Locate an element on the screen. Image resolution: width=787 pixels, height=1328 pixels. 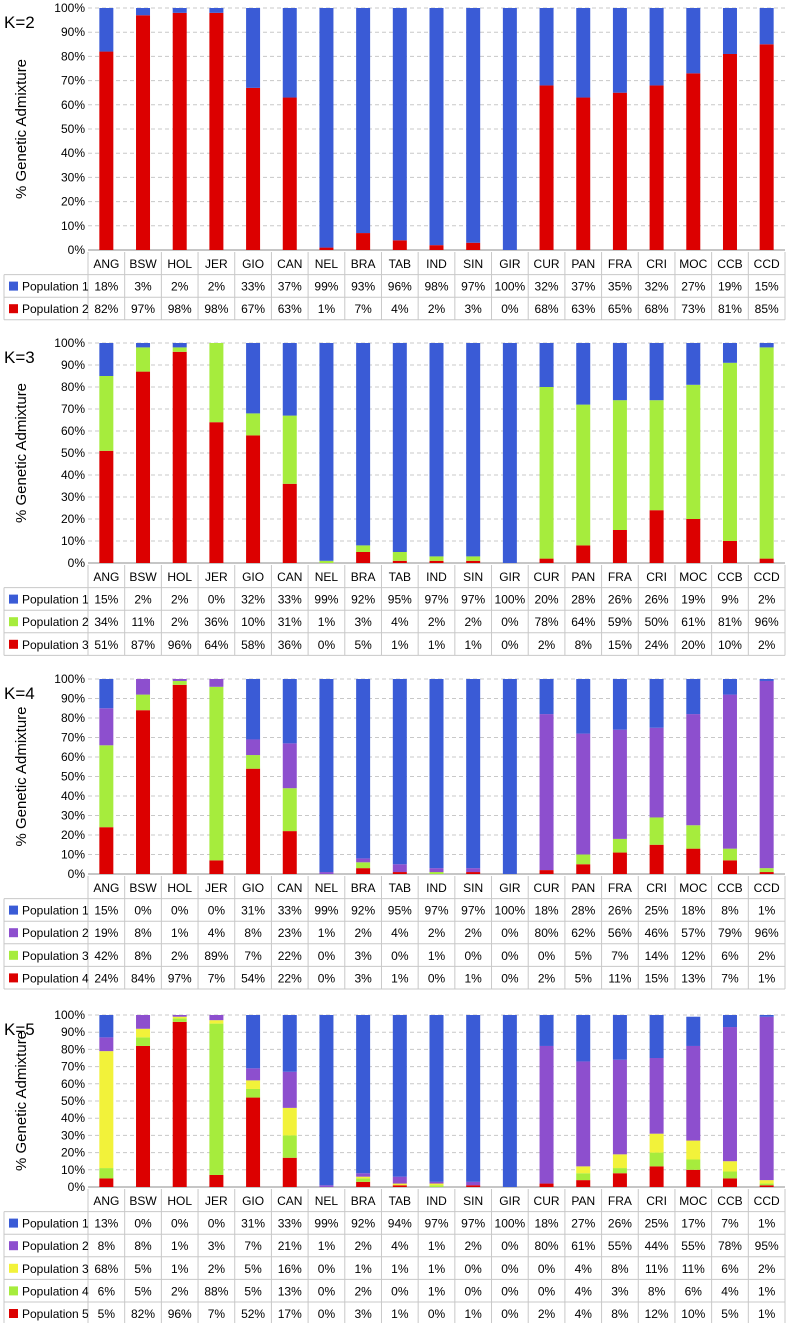
table-cell-value: 68% is located at coordinates (657, 309).